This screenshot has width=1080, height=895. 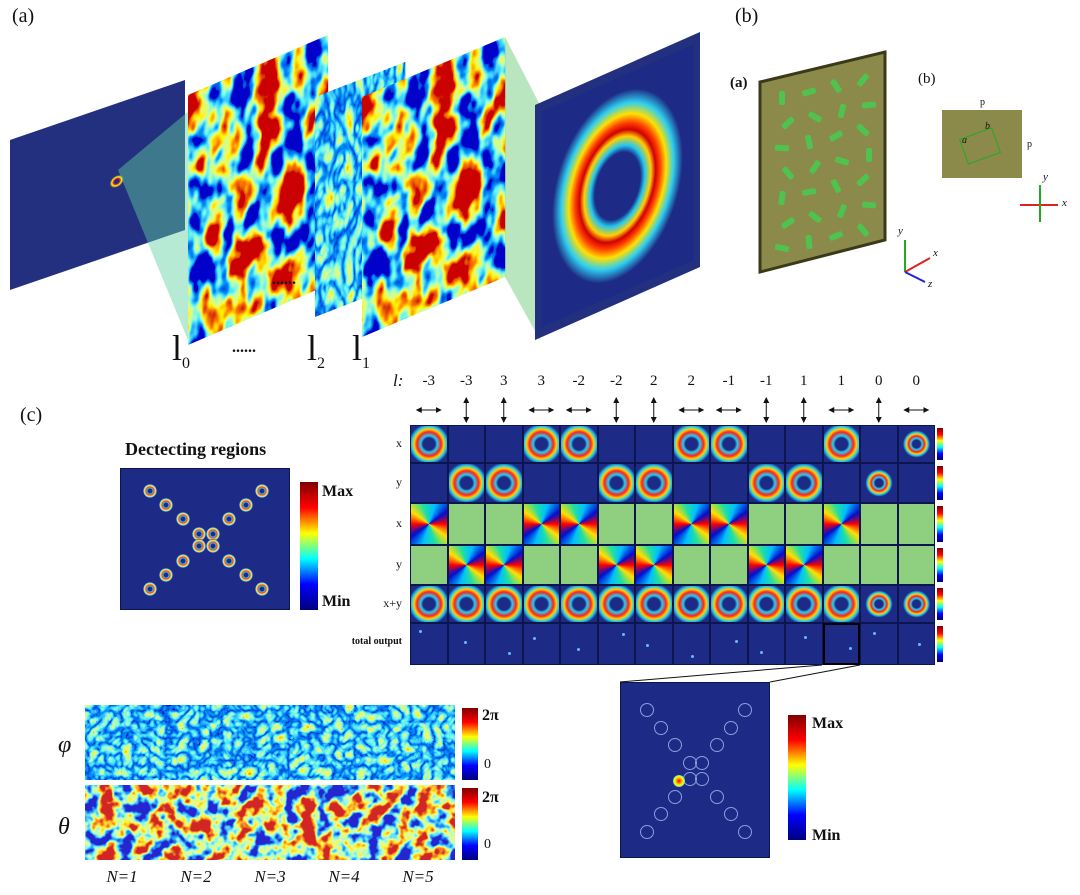 What do you see at coordinates (618, 185) in the screenshot?
I see `output-plane` at bounding box center [618, 185].